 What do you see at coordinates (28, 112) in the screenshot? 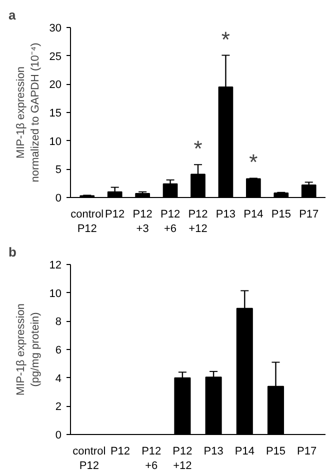
I see `y-axis-title: MIP-1β expression normalized to GAPDH (10⁻⁴)` at bounding box center [28, 112].